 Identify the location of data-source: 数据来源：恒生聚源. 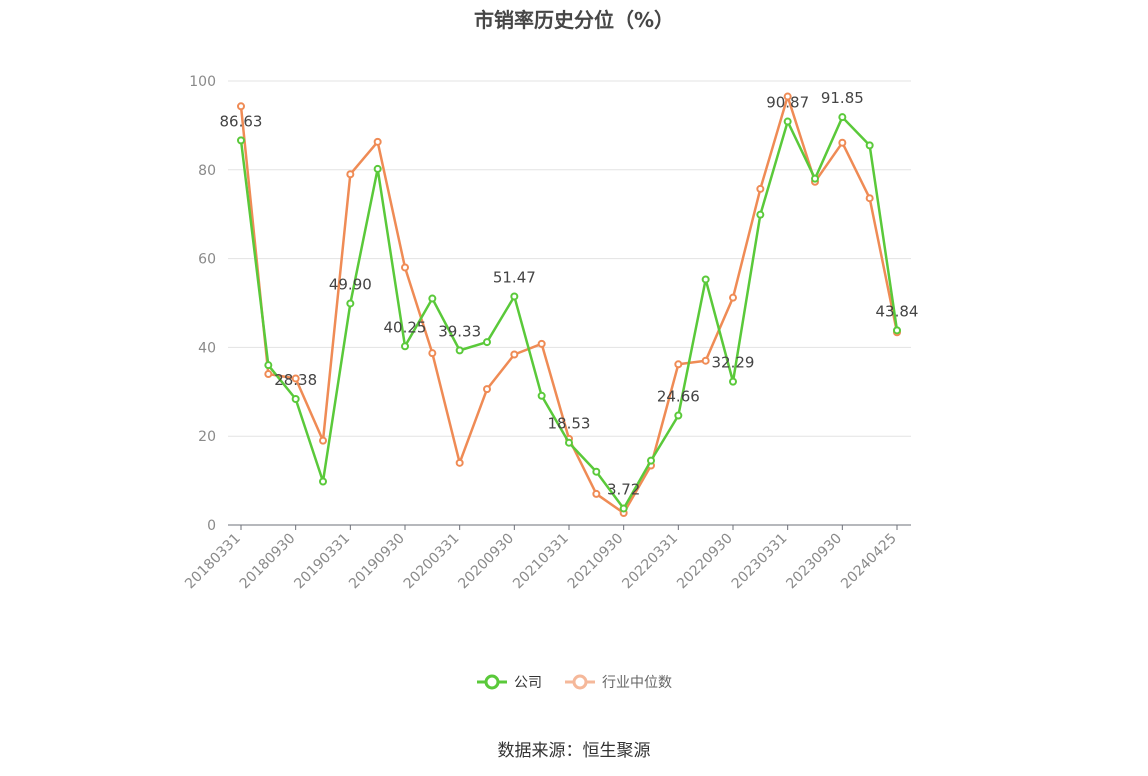
(574, 751).